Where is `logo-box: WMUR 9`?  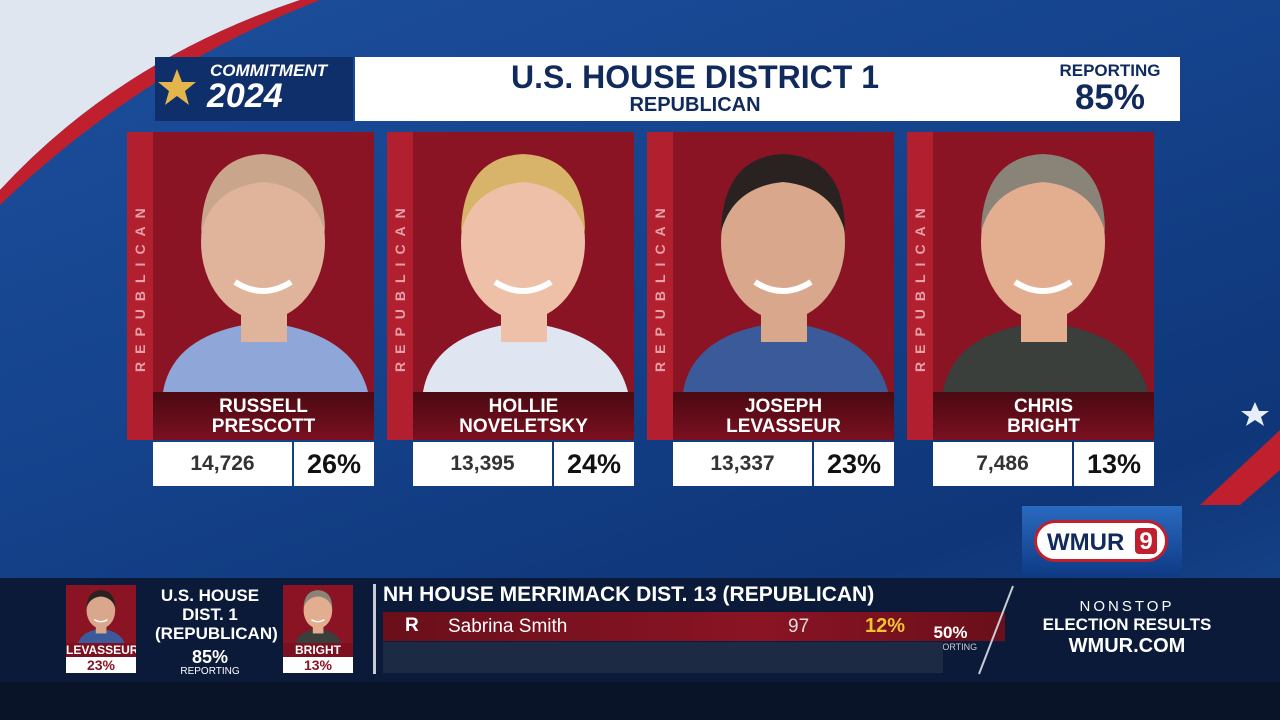
logo-box: WMUR 9 is located at coordinates (1102, 541).